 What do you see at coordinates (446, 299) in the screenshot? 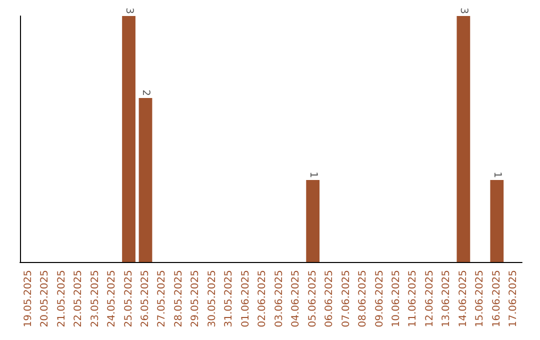
I see `x-tick-label: 13.06.2025` at bounding box center [446, 299].